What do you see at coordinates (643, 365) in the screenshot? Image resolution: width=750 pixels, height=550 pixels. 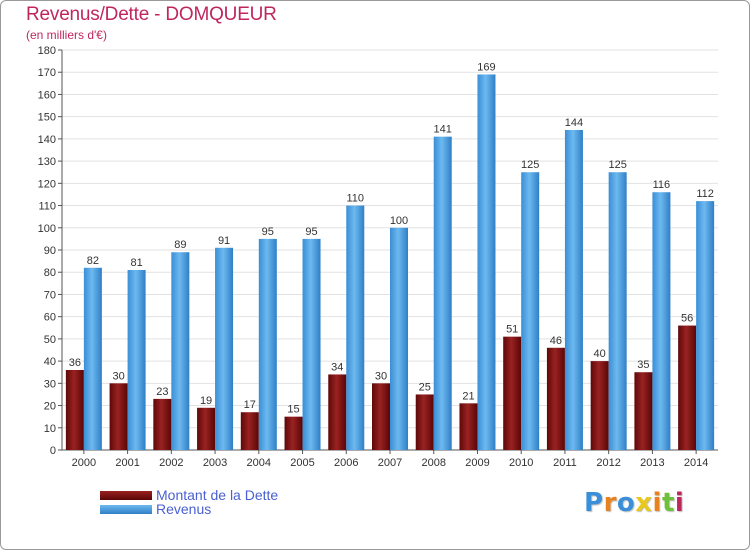 I see `data-label-debt: 35` at bounding box center [643, 365].